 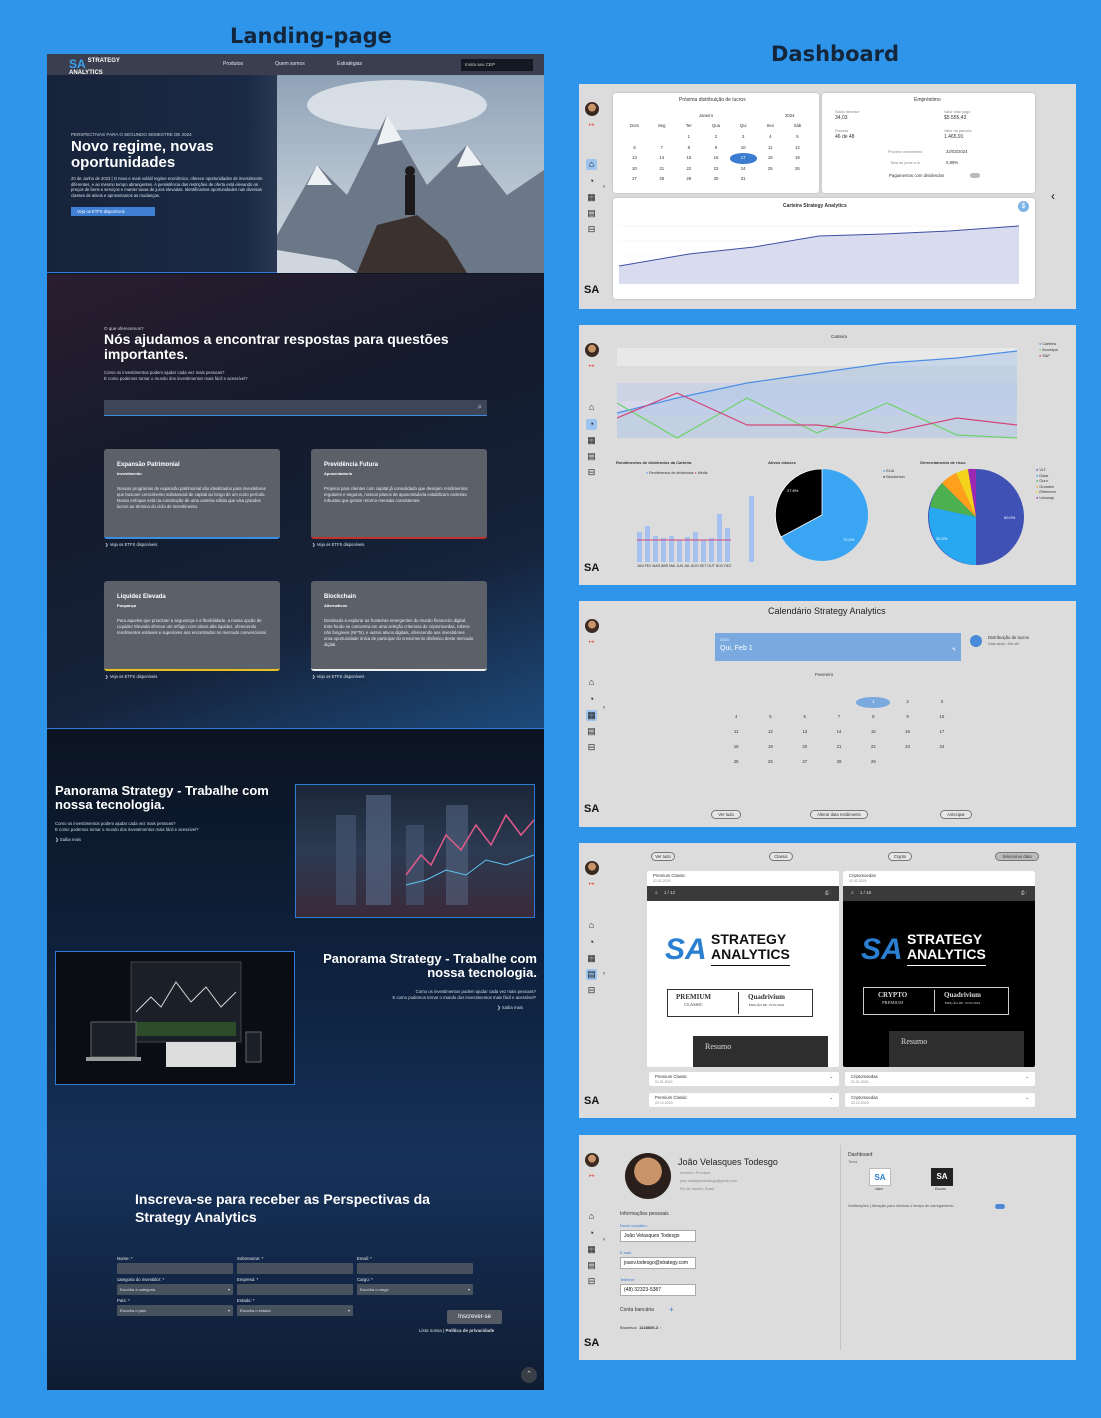 What do you see at coordinates (634, 178) in the screenshot?
I see `calendar-day: 27` at bounding box center [634, 178].